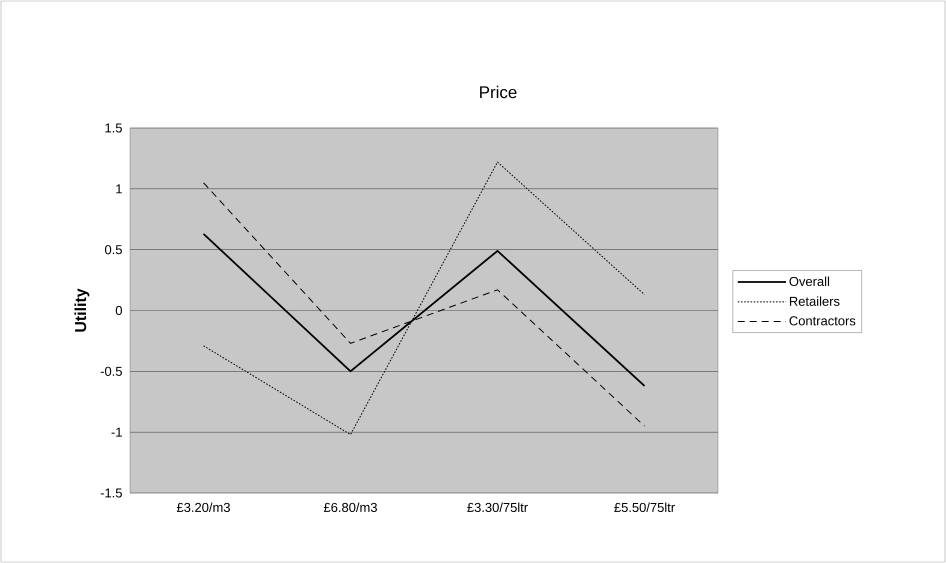 The image size is (946, 563). I want to click on y-tick-label: 1, so click(119, 189).